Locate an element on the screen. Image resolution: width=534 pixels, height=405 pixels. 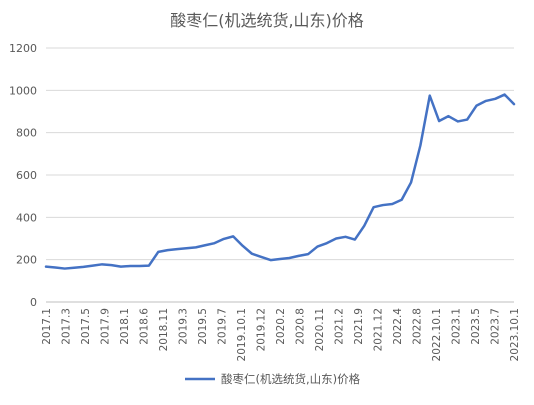
legend: 酸枣仁(机选统货,山东)价格 is located at coordinates (273, 379).